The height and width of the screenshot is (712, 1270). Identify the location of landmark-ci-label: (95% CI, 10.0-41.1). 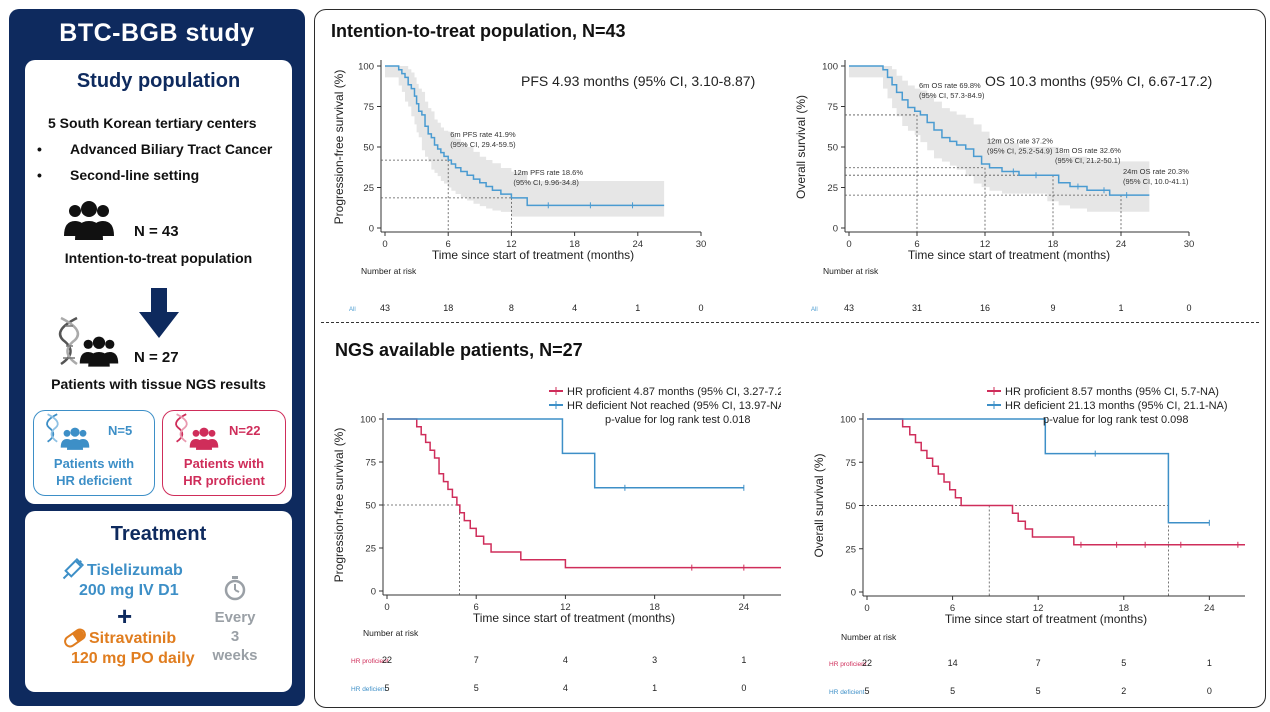
(1156, 181).